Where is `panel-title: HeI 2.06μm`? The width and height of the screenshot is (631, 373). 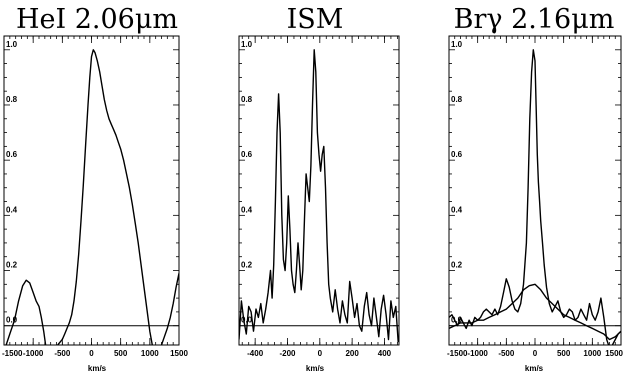 panel-title: HeI 2.06μm is located at coordinates (97, 19).